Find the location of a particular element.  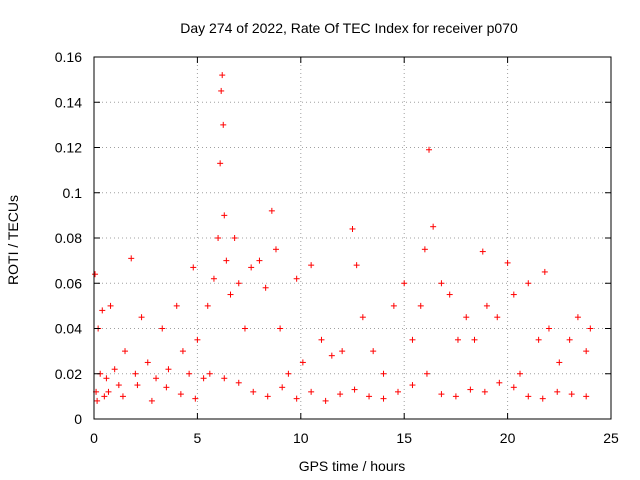

x-tick-label: 15 is located at coordinates (404, 438).